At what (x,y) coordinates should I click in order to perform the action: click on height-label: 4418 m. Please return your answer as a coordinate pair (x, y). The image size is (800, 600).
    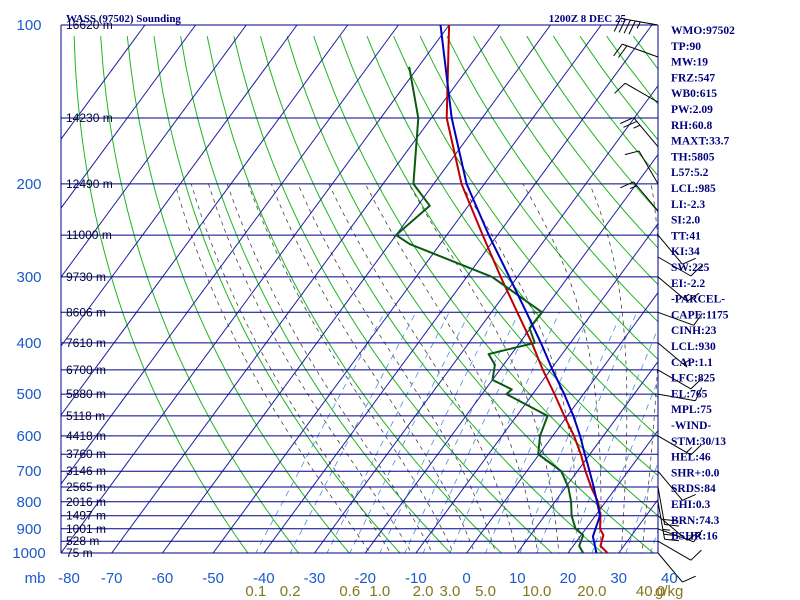
    Looking at the image, I should click on (86, 436).